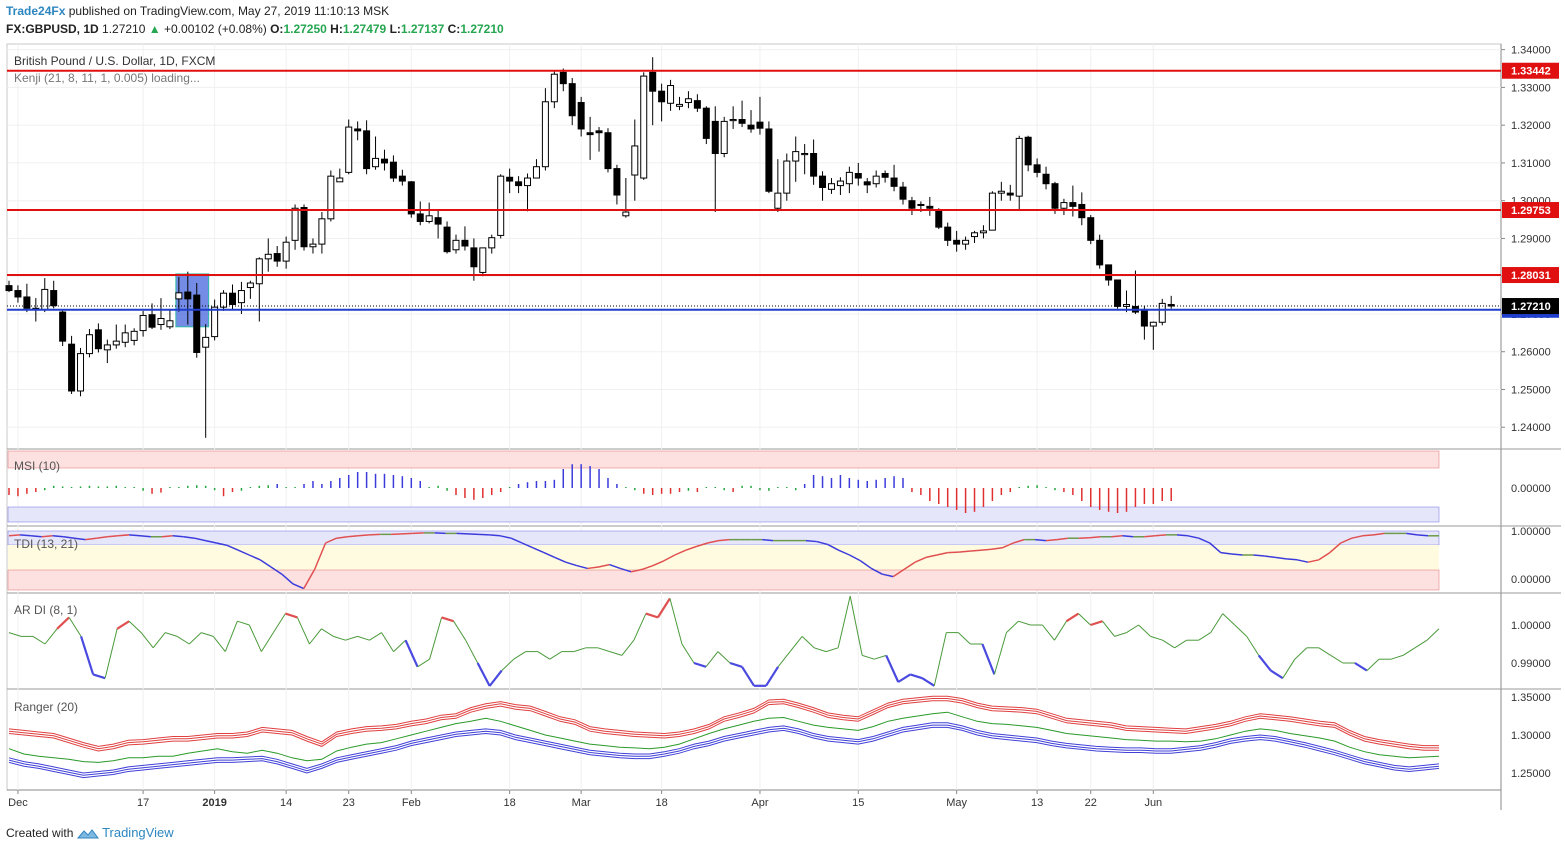 The image size is (1565, 851). I want to click on ardi-y-label: 1.00000, so click(1531, 626).